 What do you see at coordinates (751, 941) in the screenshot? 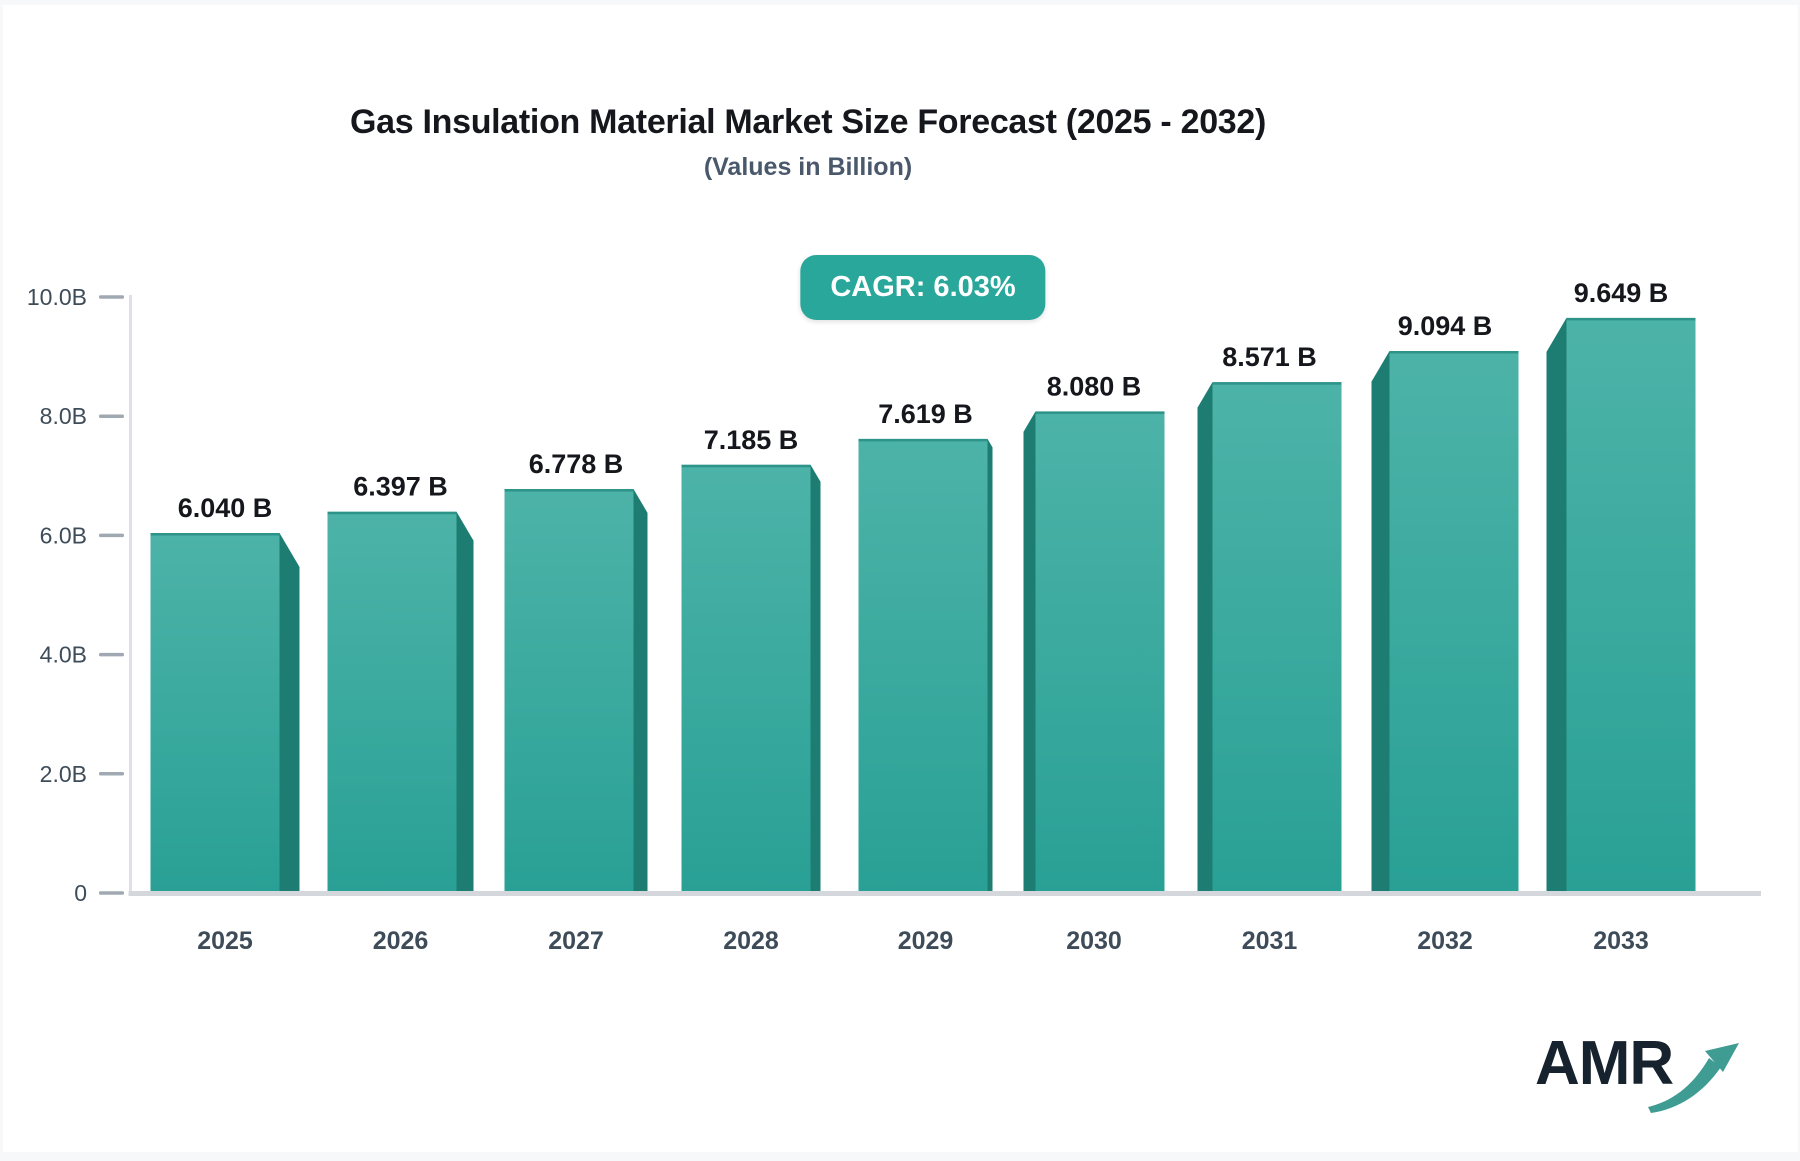
I see `x-tick-label: 2028` at bounding box center [751, 941].